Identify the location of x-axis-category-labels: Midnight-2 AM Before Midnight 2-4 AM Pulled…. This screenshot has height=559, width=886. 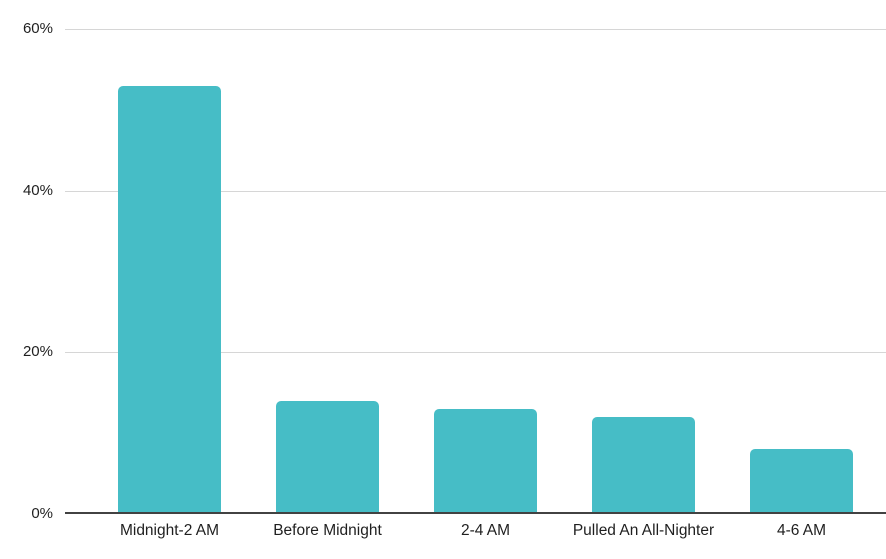
(475, 533).